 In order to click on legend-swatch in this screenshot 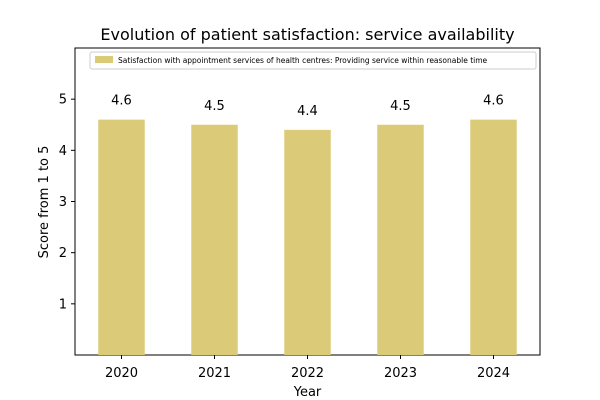, I will do `click(104, 59)`.